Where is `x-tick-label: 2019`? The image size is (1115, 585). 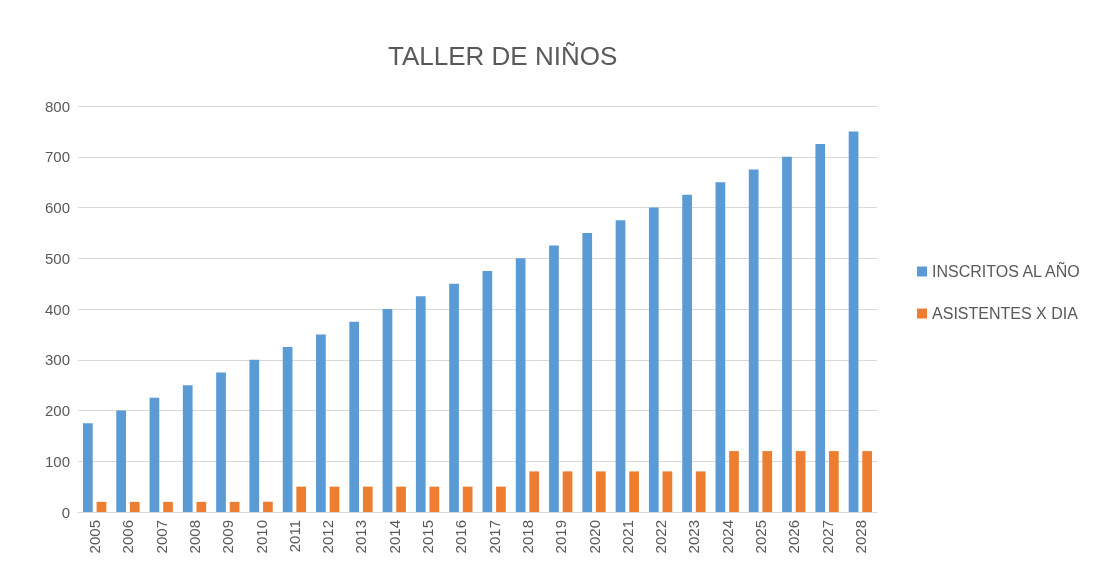 x-tick-label: 2019 is located at coordinates (561, 537).